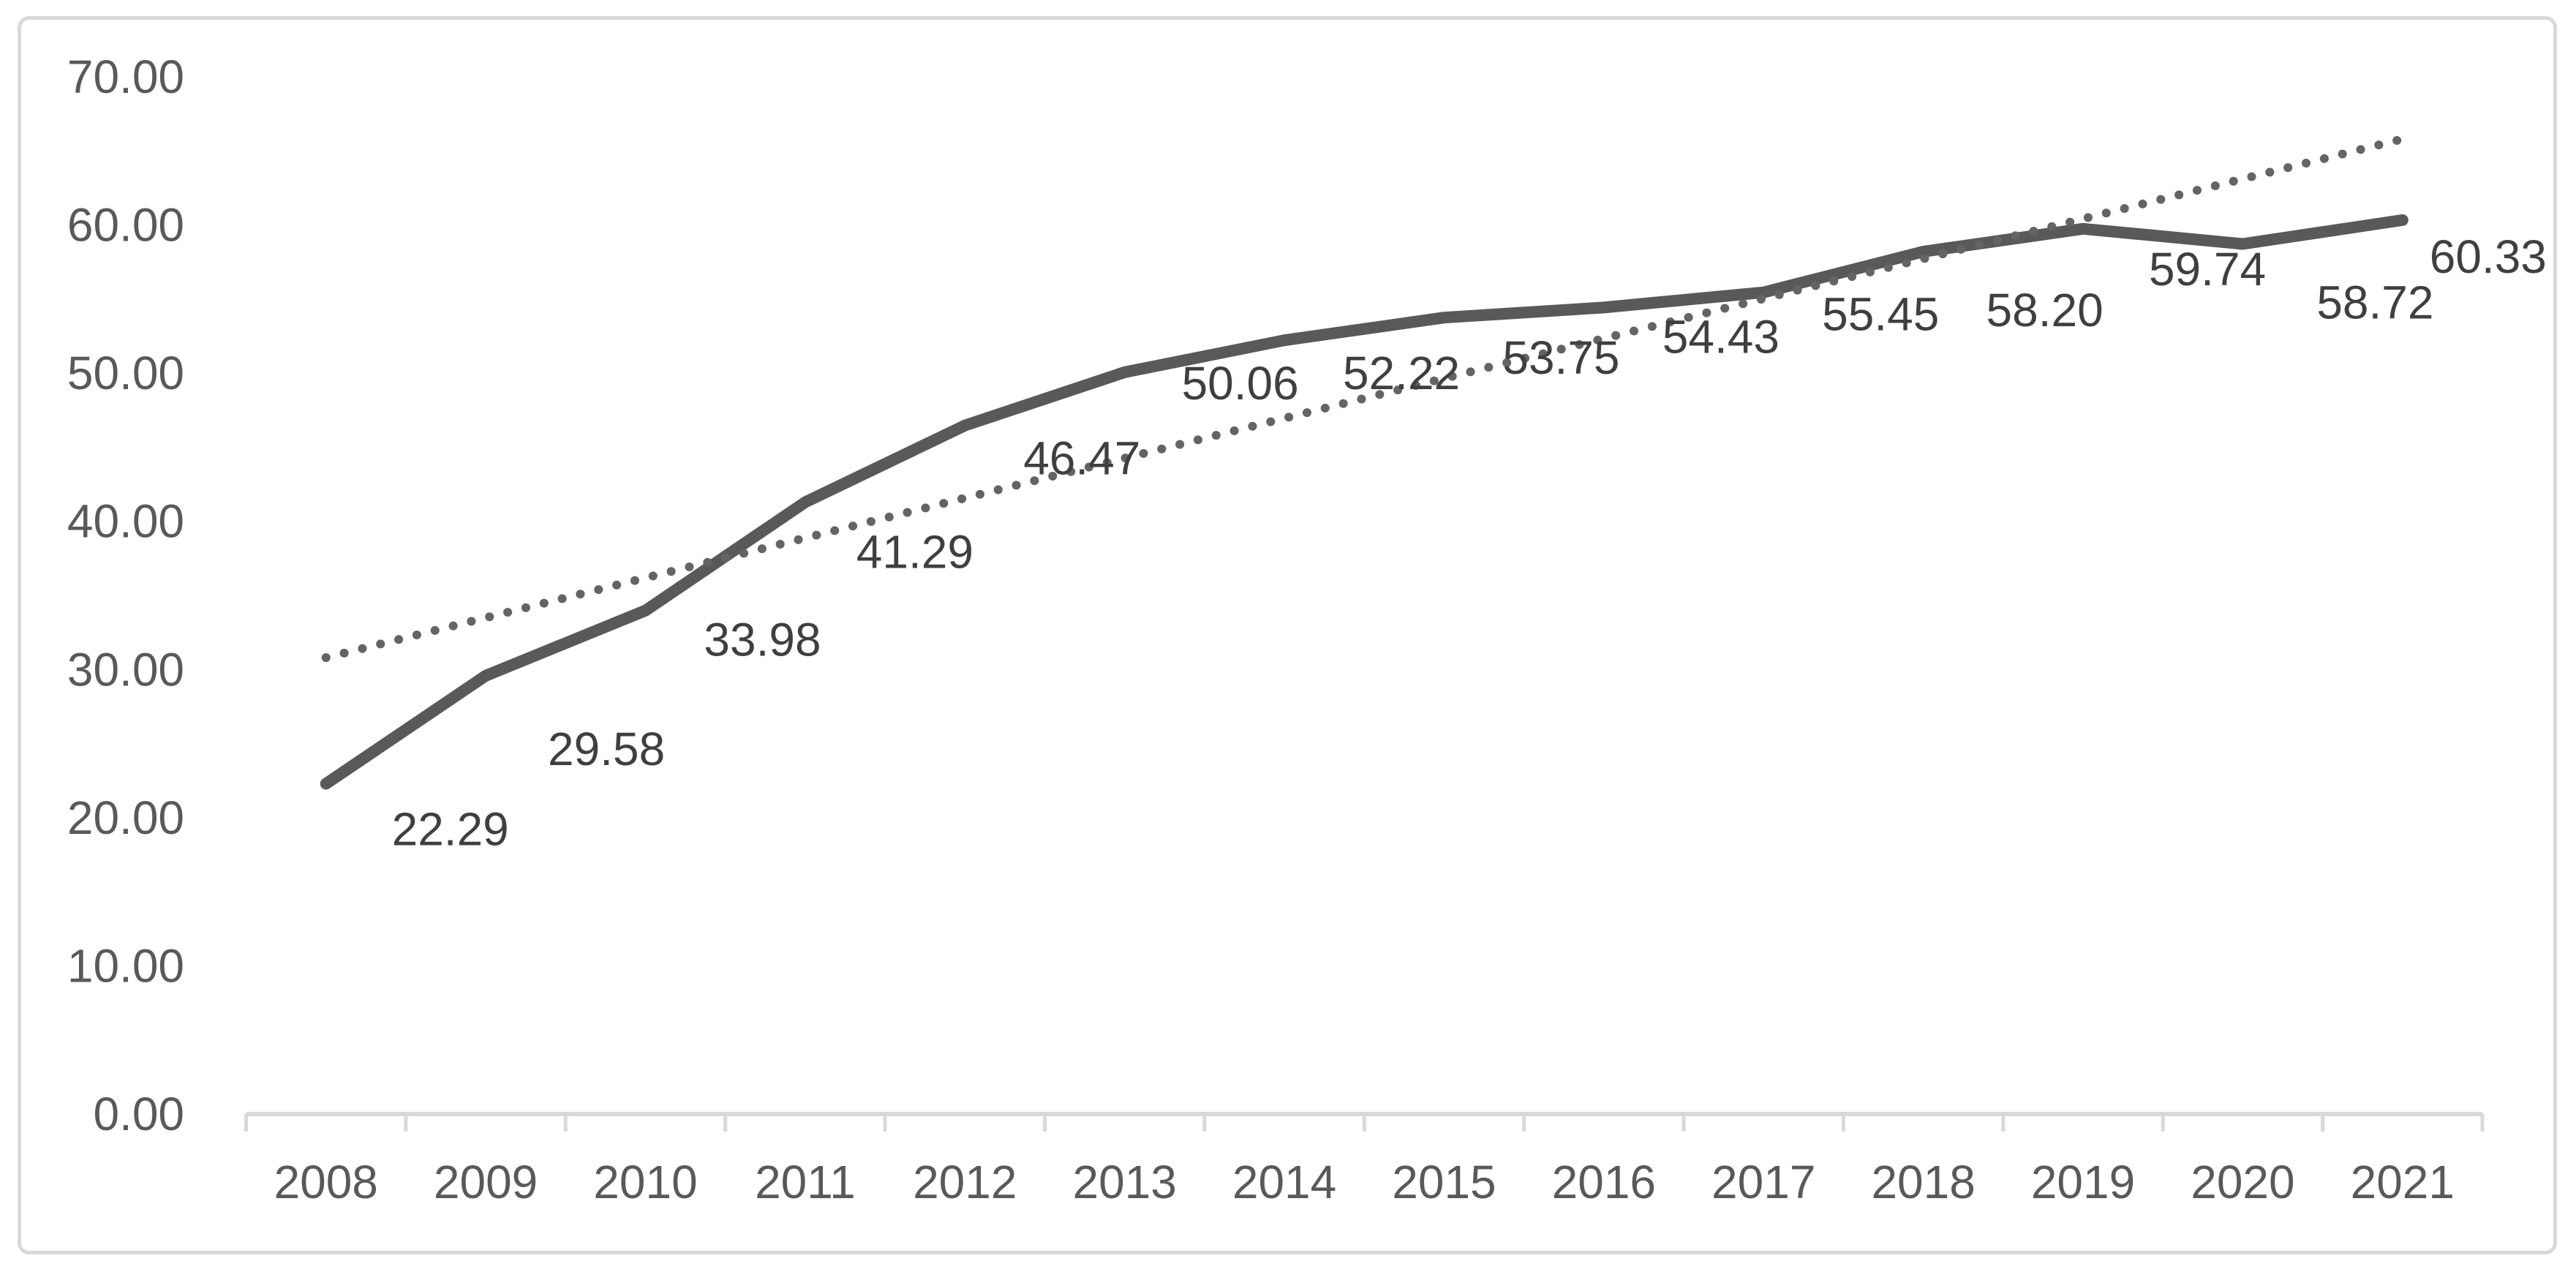  What do you see at coordinates (138, 1114) in the screenshot?
I see `y-tick-label: 0.00` at bounding box center [138, 1114].